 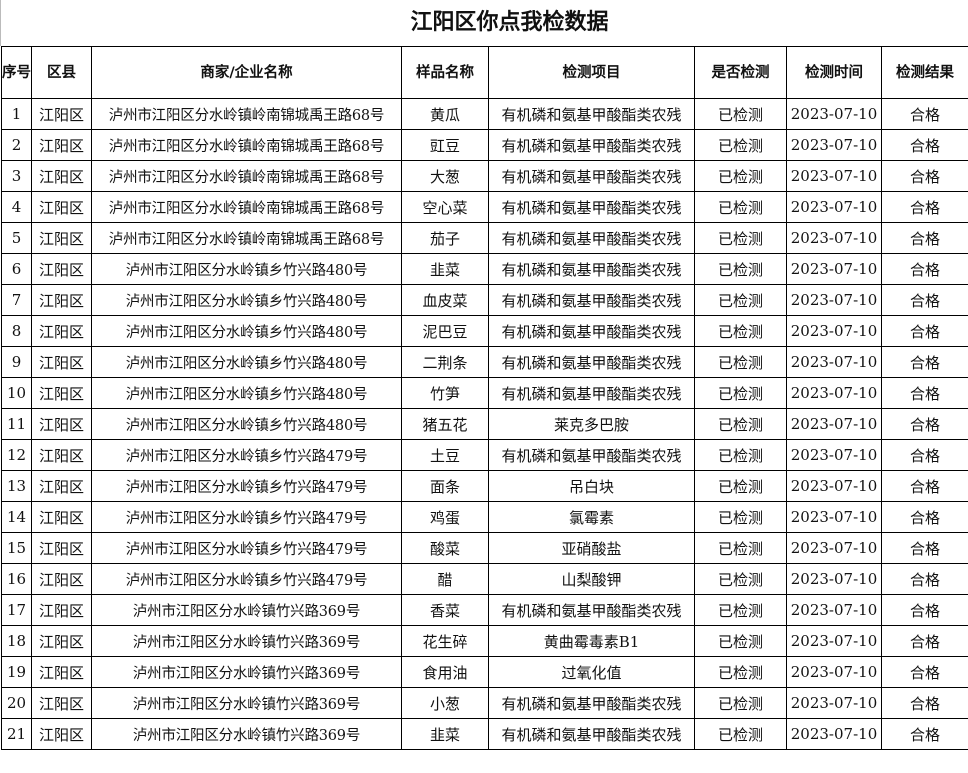 What do you see at coordinates (16, 672) in the screenshot?
I see `row-index: 19` at bounding box center [16, 672].